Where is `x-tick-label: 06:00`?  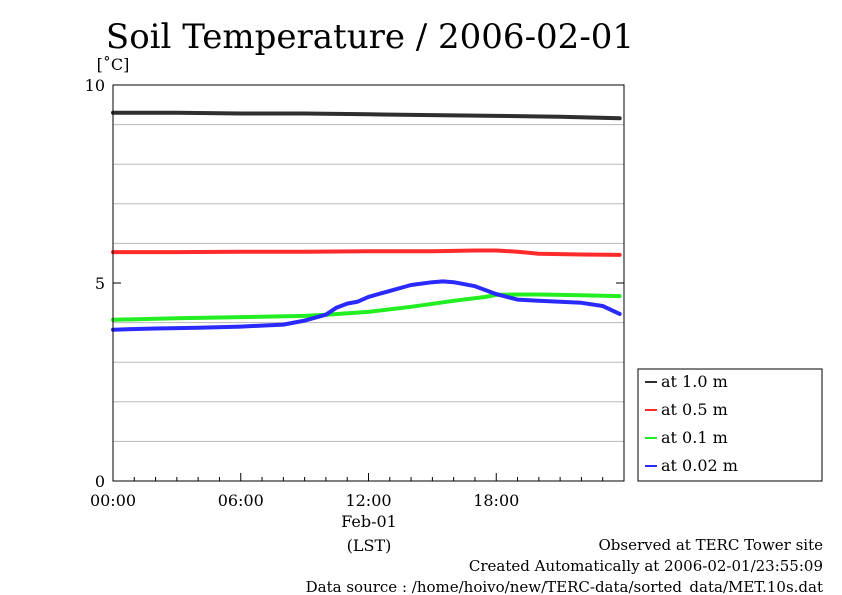 x-tick-label: 06:00 is located at coordinates (241, 500).